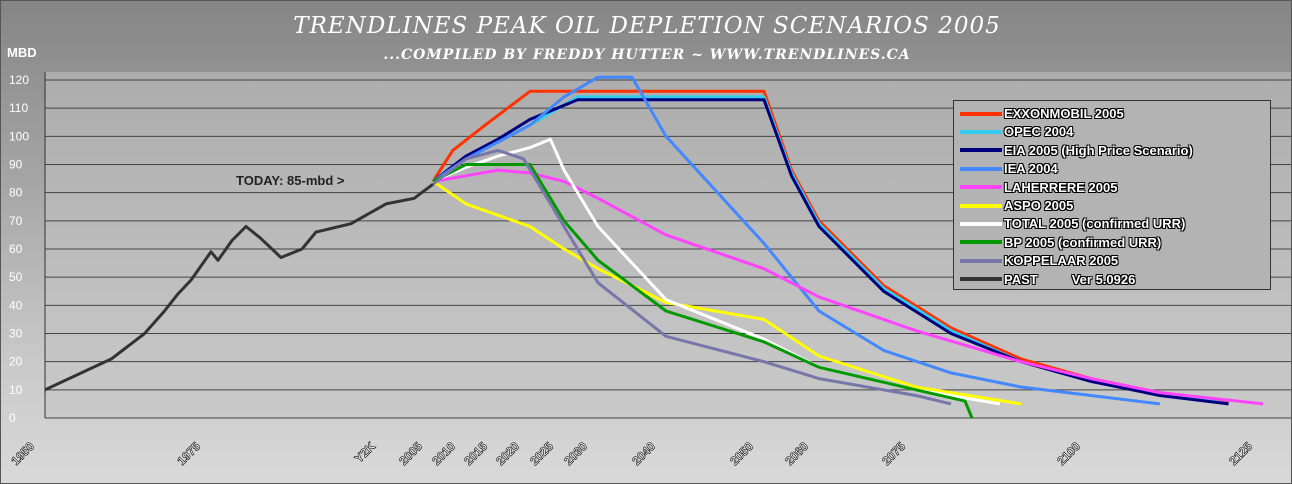  What do you see at coordinates (410, 453) in the screenshot?
I see `x-tick-label: 2005` at bounding box center [410, 453].